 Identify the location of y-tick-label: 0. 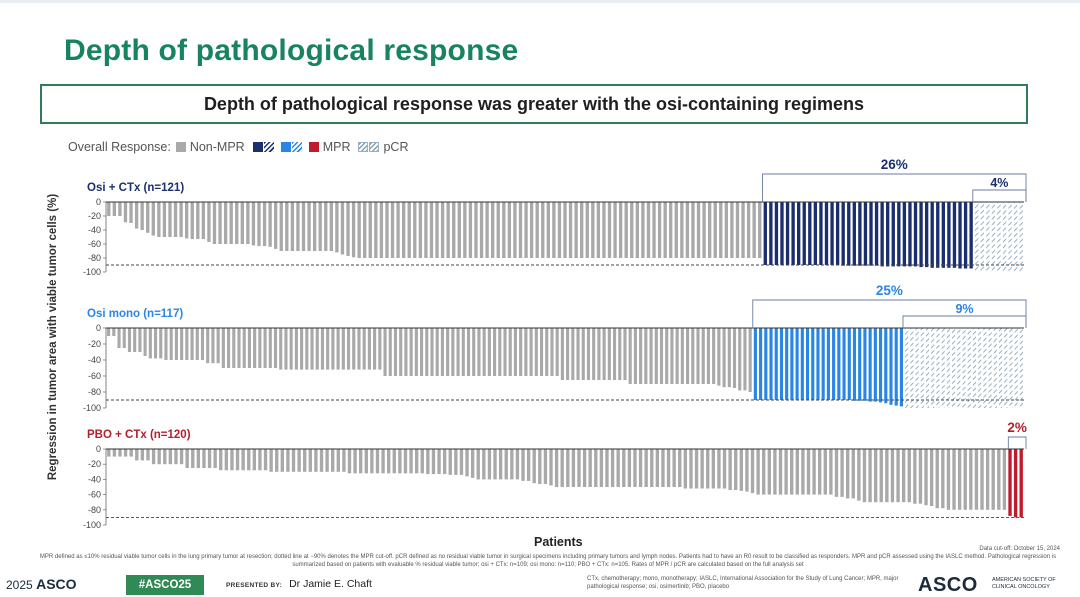
(98, 449).